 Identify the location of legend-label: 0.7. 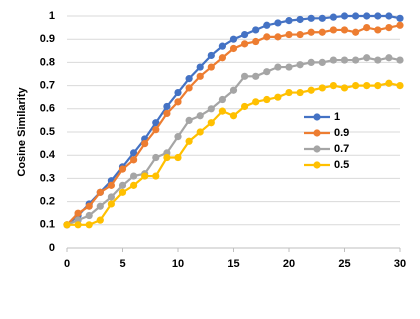
(341, 149).